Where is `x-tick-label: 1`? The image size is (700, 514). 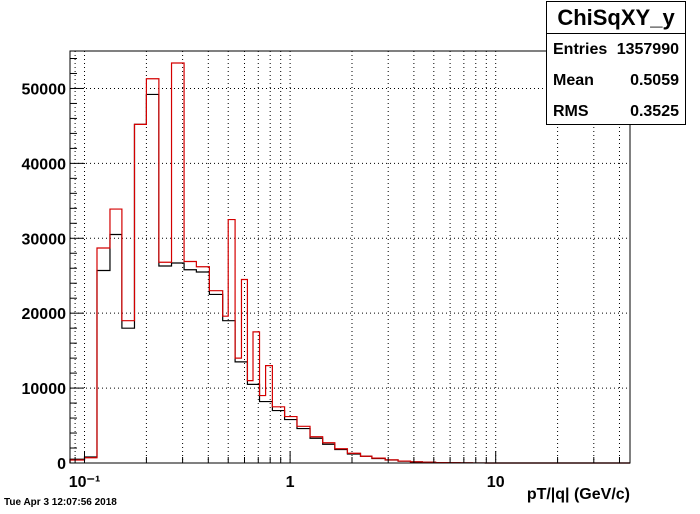
x-tick-label: 1 is located at coordinates (290, 482).